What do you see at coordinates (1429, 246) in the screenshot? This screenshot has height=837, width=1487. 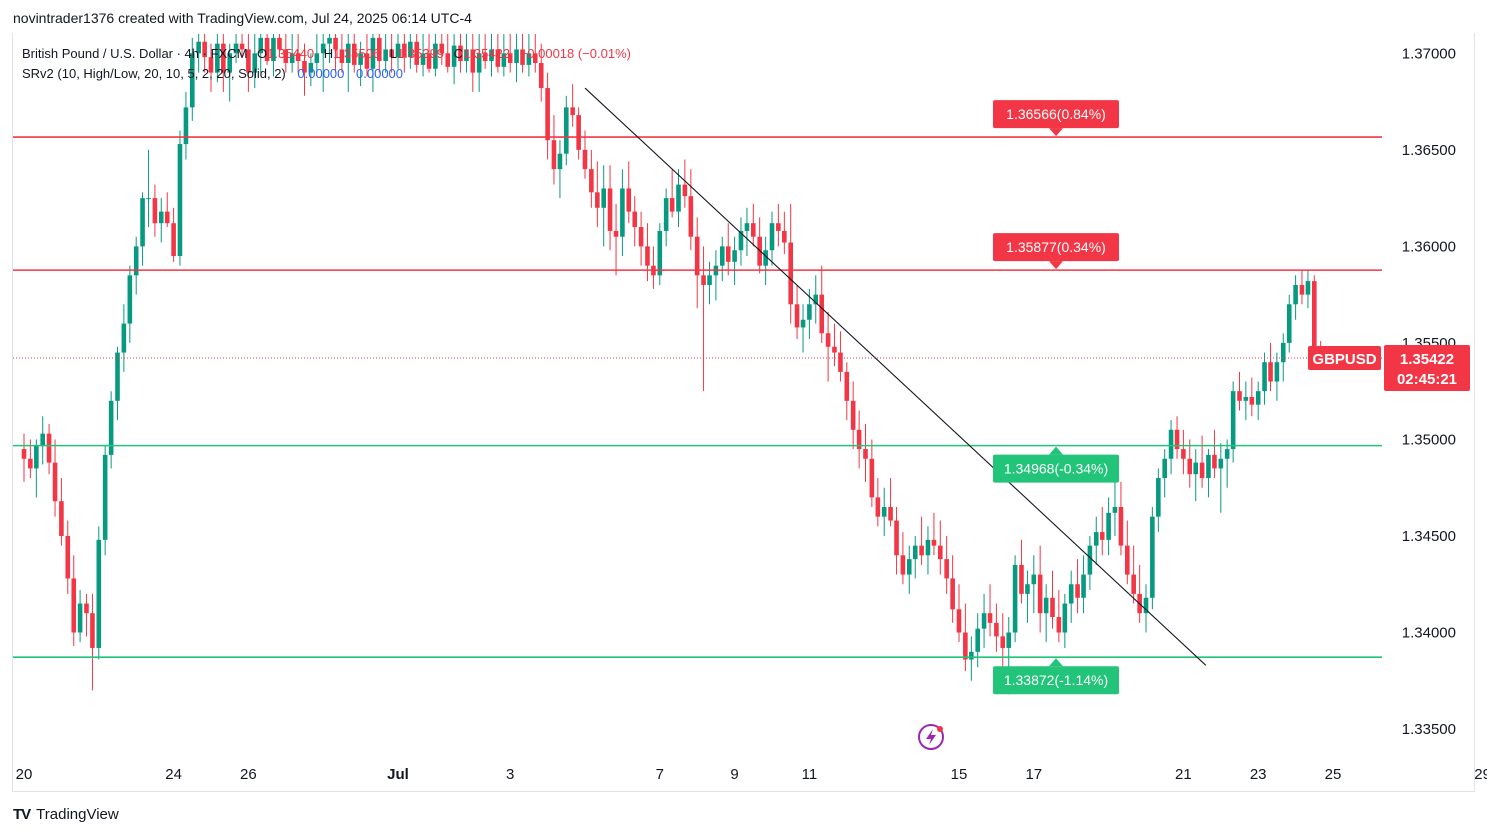 I see `y-axis-tick-label: 1.36000` at bounding box center [1429, 246].